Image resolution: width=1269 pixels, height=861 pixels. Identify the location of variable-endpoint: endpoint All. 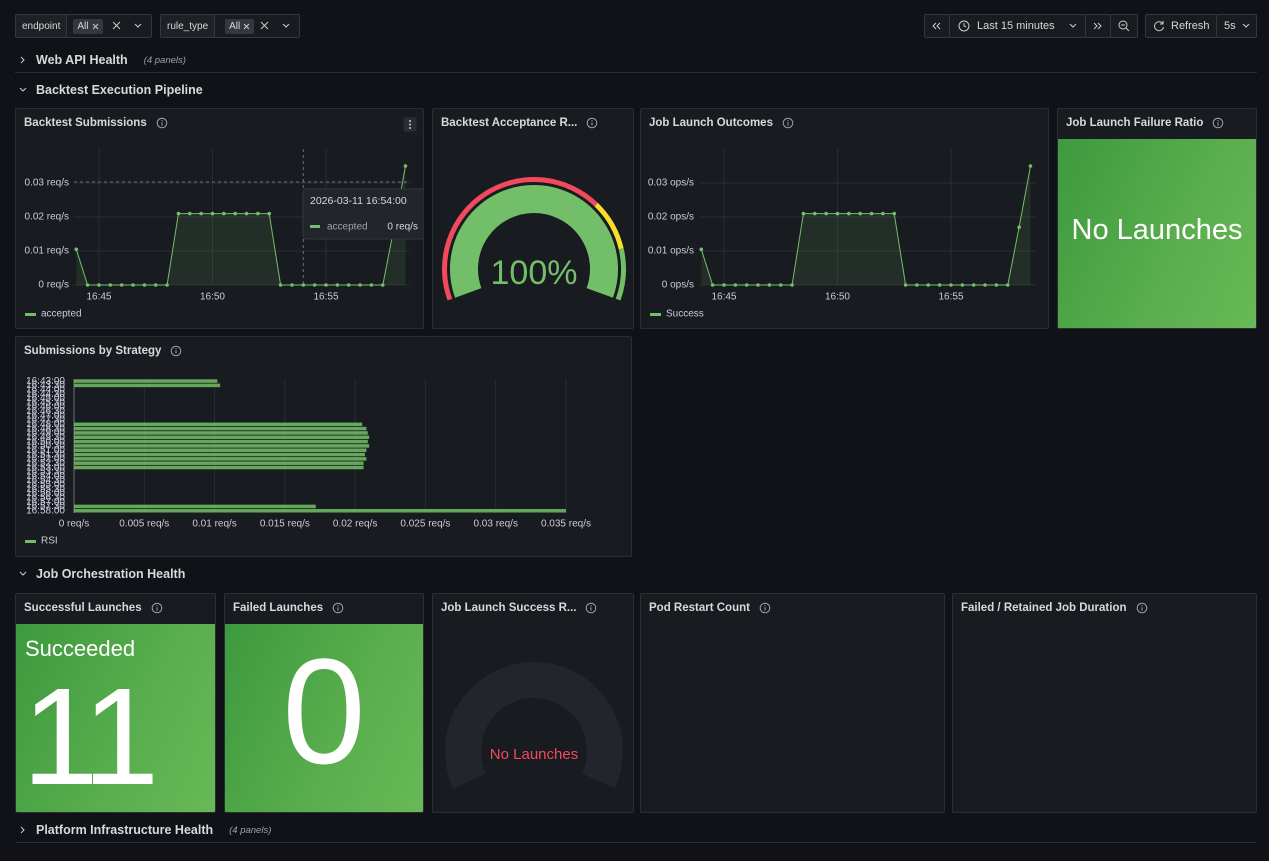
(83, 26).